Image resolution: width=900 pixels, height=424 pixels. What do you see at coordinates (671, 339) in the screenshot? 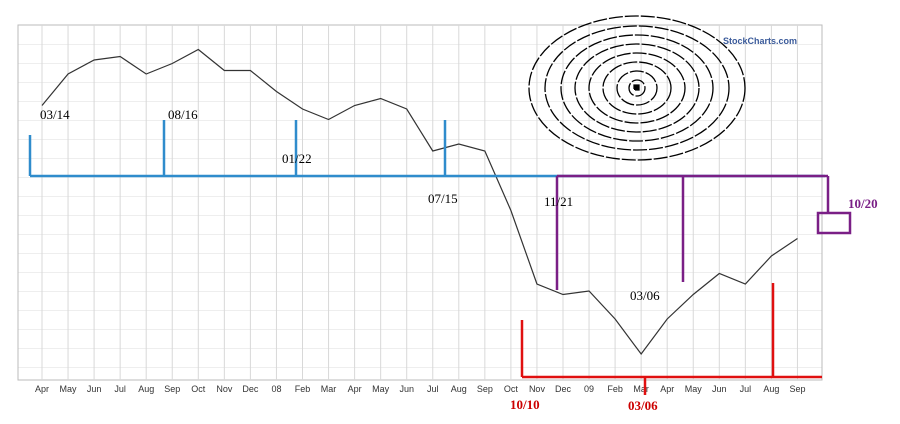
I see `red-markers` at bounding box center [671, 339].